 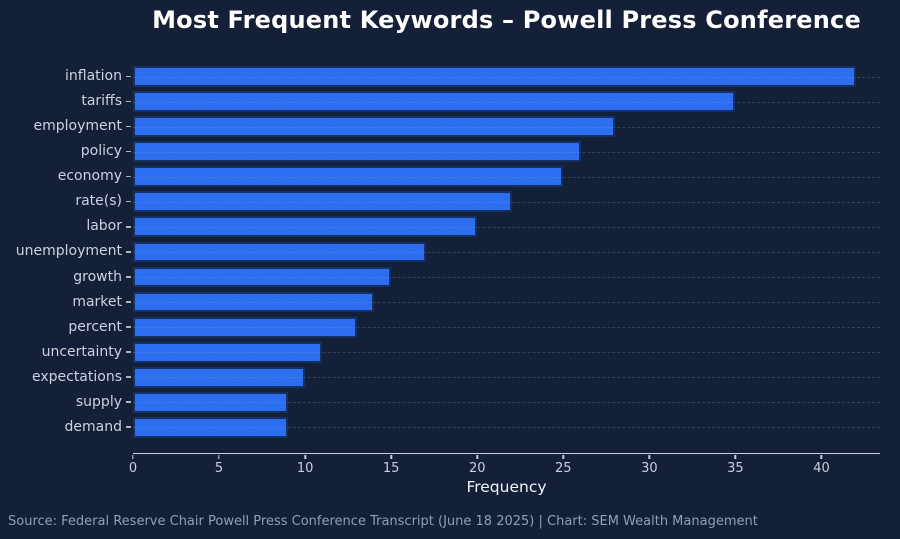 I want to click on bar-row: inflation, so click(x=472, y=76).